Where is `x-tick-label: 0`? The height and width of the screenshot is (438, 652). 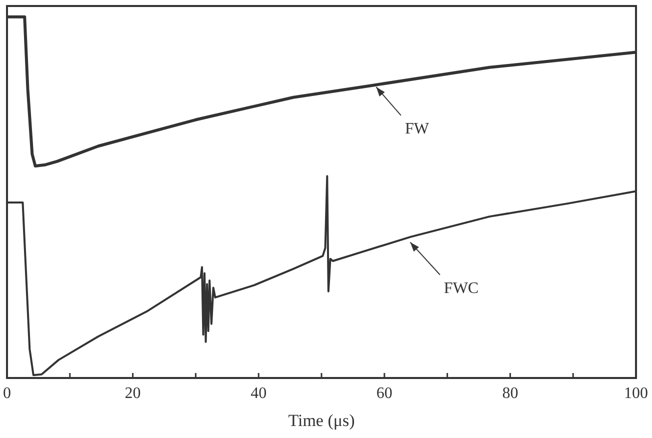 x-tick-label: 0 is located at coordinates (7, 393).